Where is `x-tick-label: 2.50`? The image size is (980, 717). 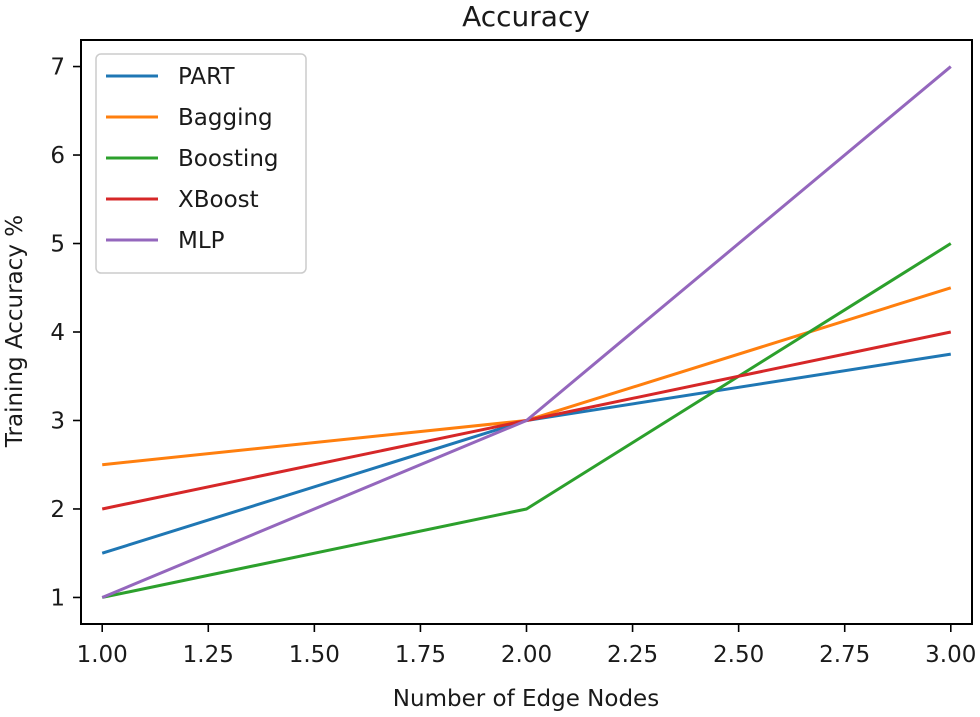 x-tick-label: 2.50 is located at coordinates (738, 655).